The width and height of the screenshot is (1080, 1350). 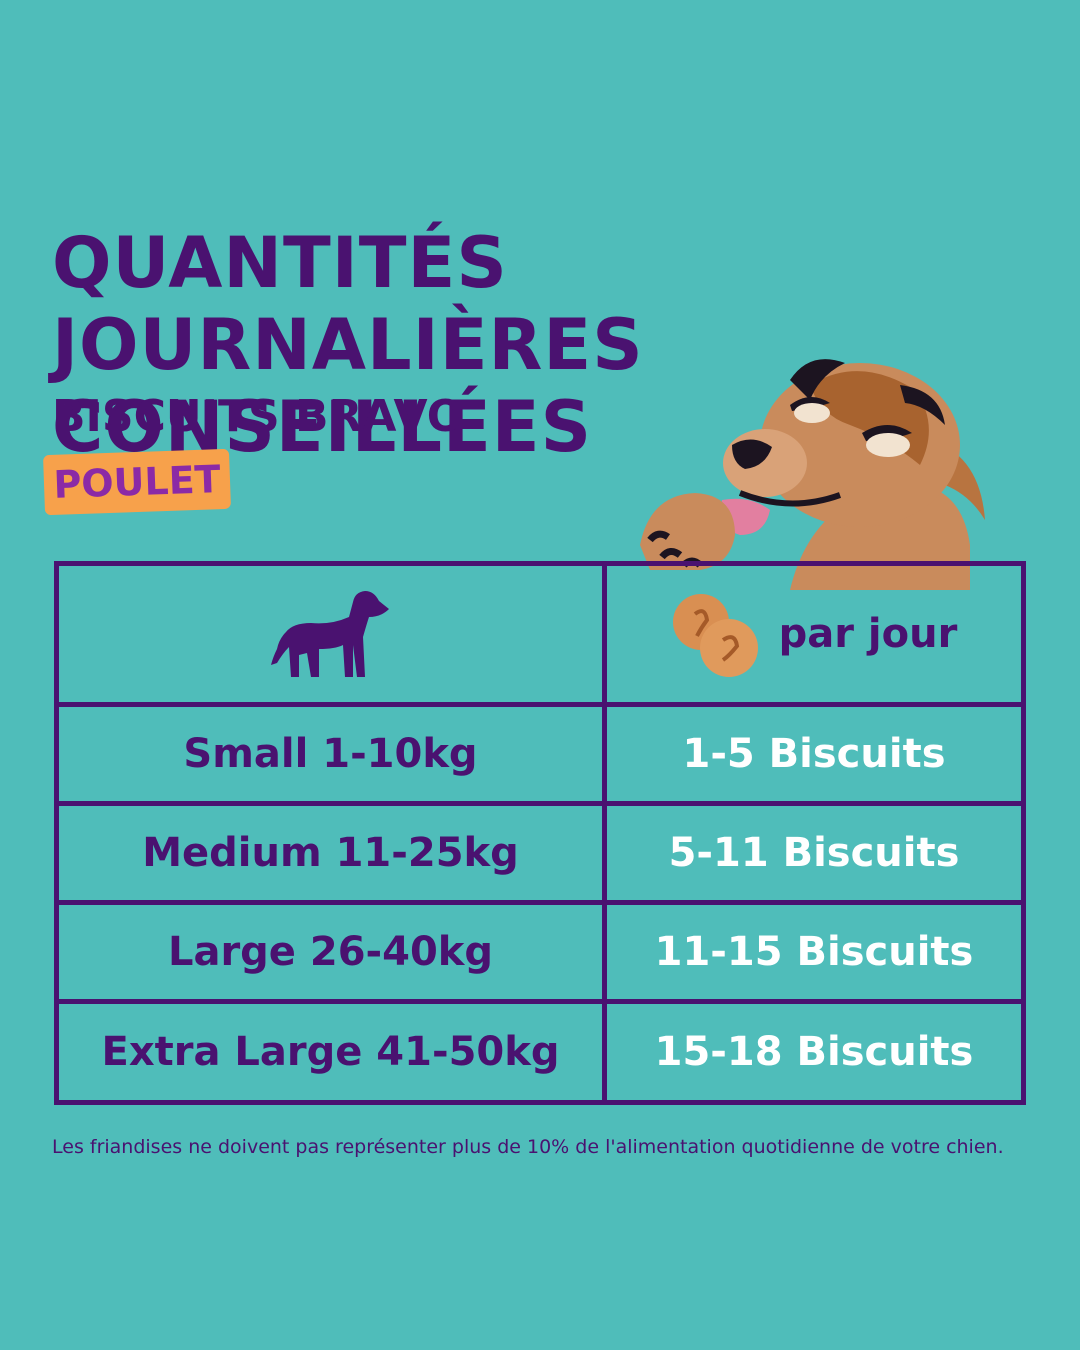 What do you see at coordinates (258, 416) in the screenshot?
I see `product-name: BISCUITS BRAVO` at bounding box center [258, 416].